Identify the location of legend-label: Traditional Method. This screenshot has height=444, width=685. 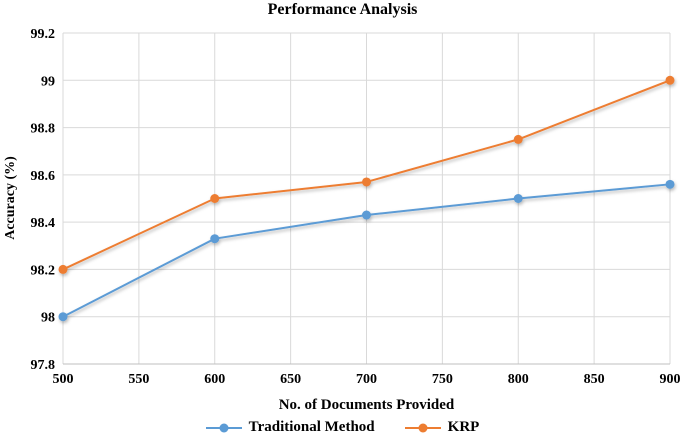
(311, 427).